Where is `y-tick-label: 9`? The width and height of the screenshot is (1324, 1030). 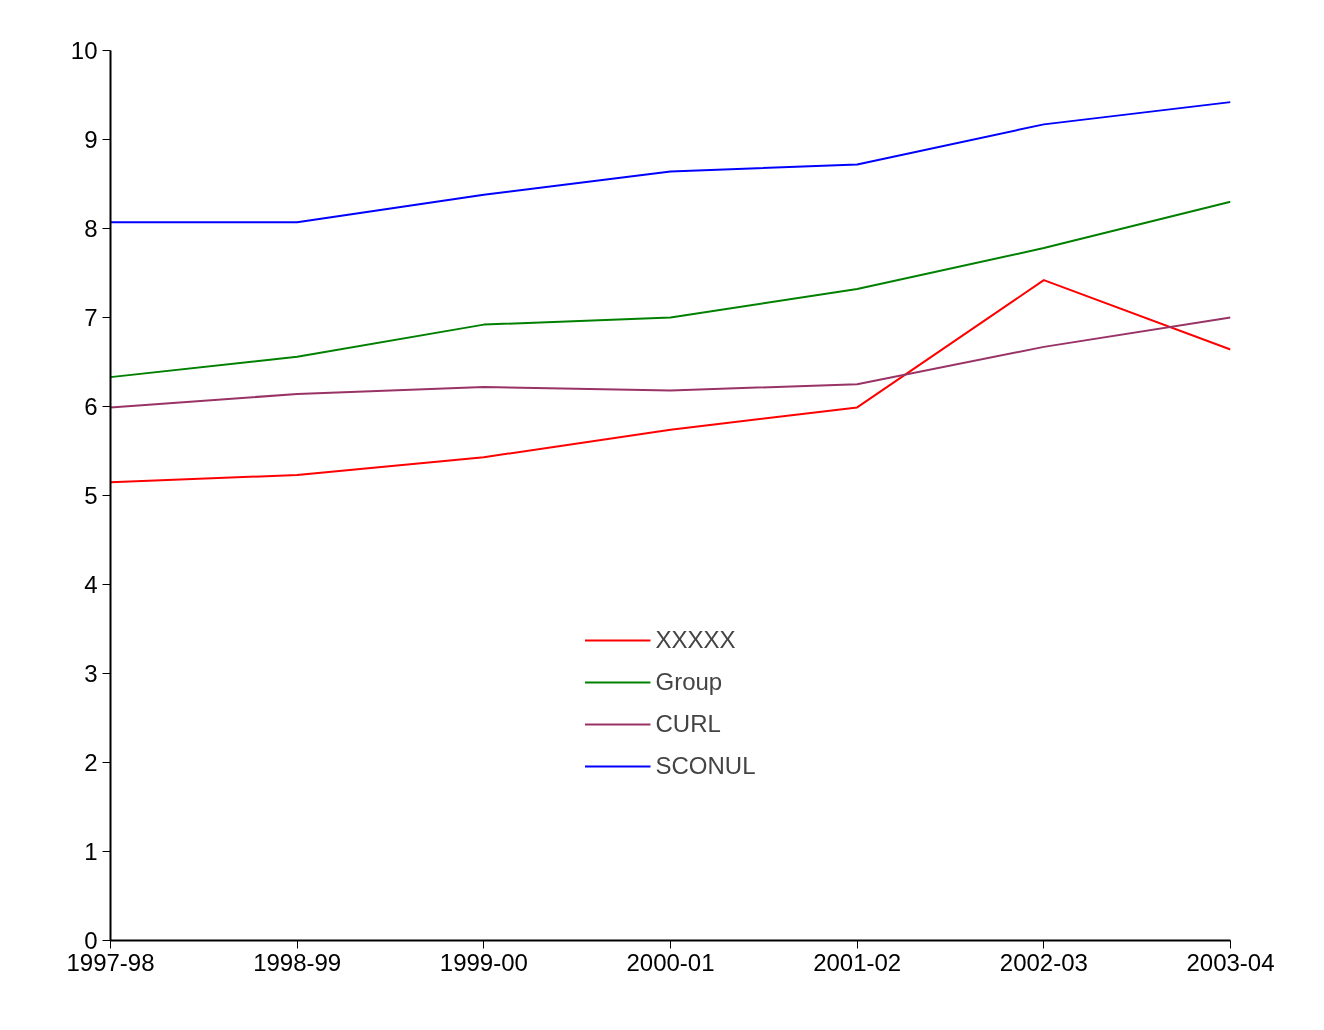 y-tick-label: 9 is located at coordinates (91, 139).